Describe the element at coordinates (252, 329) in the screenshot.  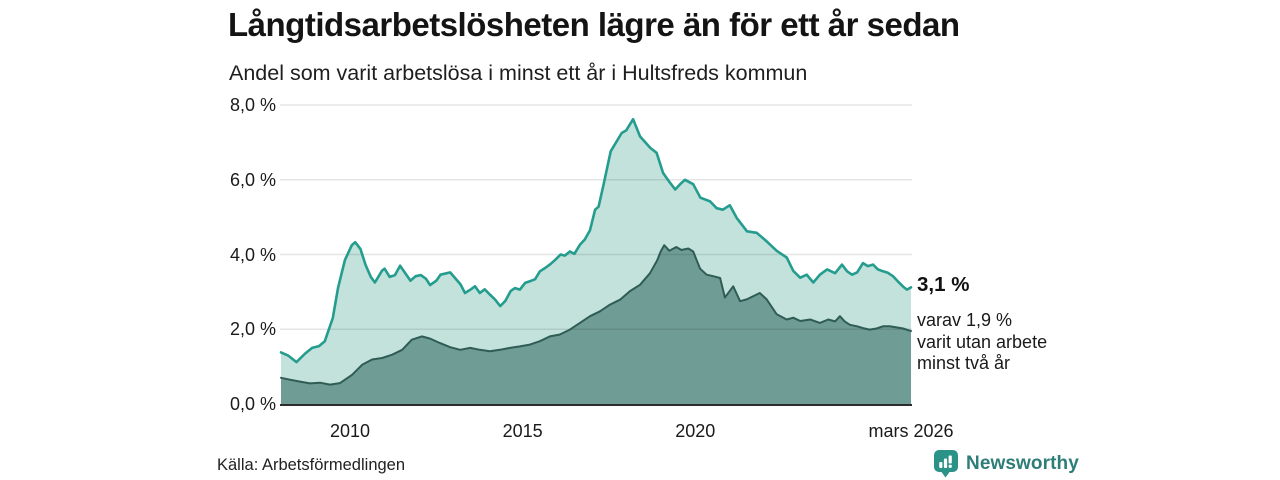
I see `y-tick-label: 2,0 %` at that location.